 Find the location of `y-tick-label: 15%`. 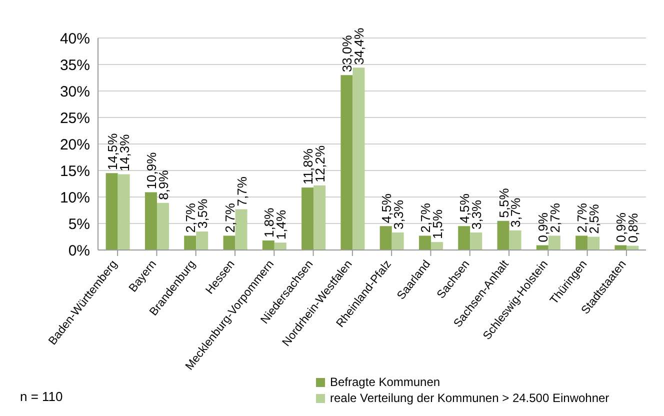

y-tick-label: 15% is located at coordinates (75, 171).